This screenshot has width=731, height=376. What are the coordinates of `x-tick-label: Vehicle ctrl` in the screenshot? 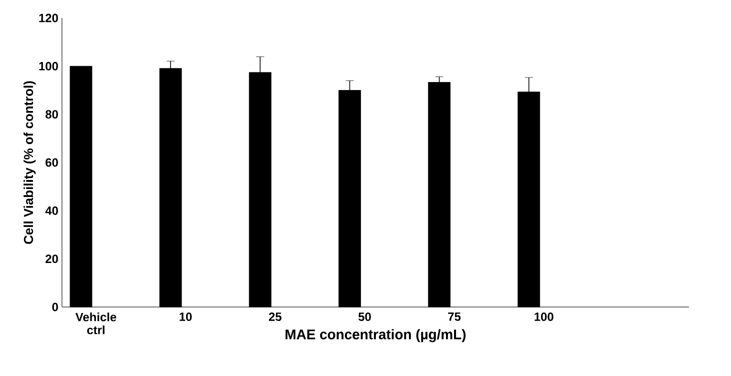 It's located at (95, 323).